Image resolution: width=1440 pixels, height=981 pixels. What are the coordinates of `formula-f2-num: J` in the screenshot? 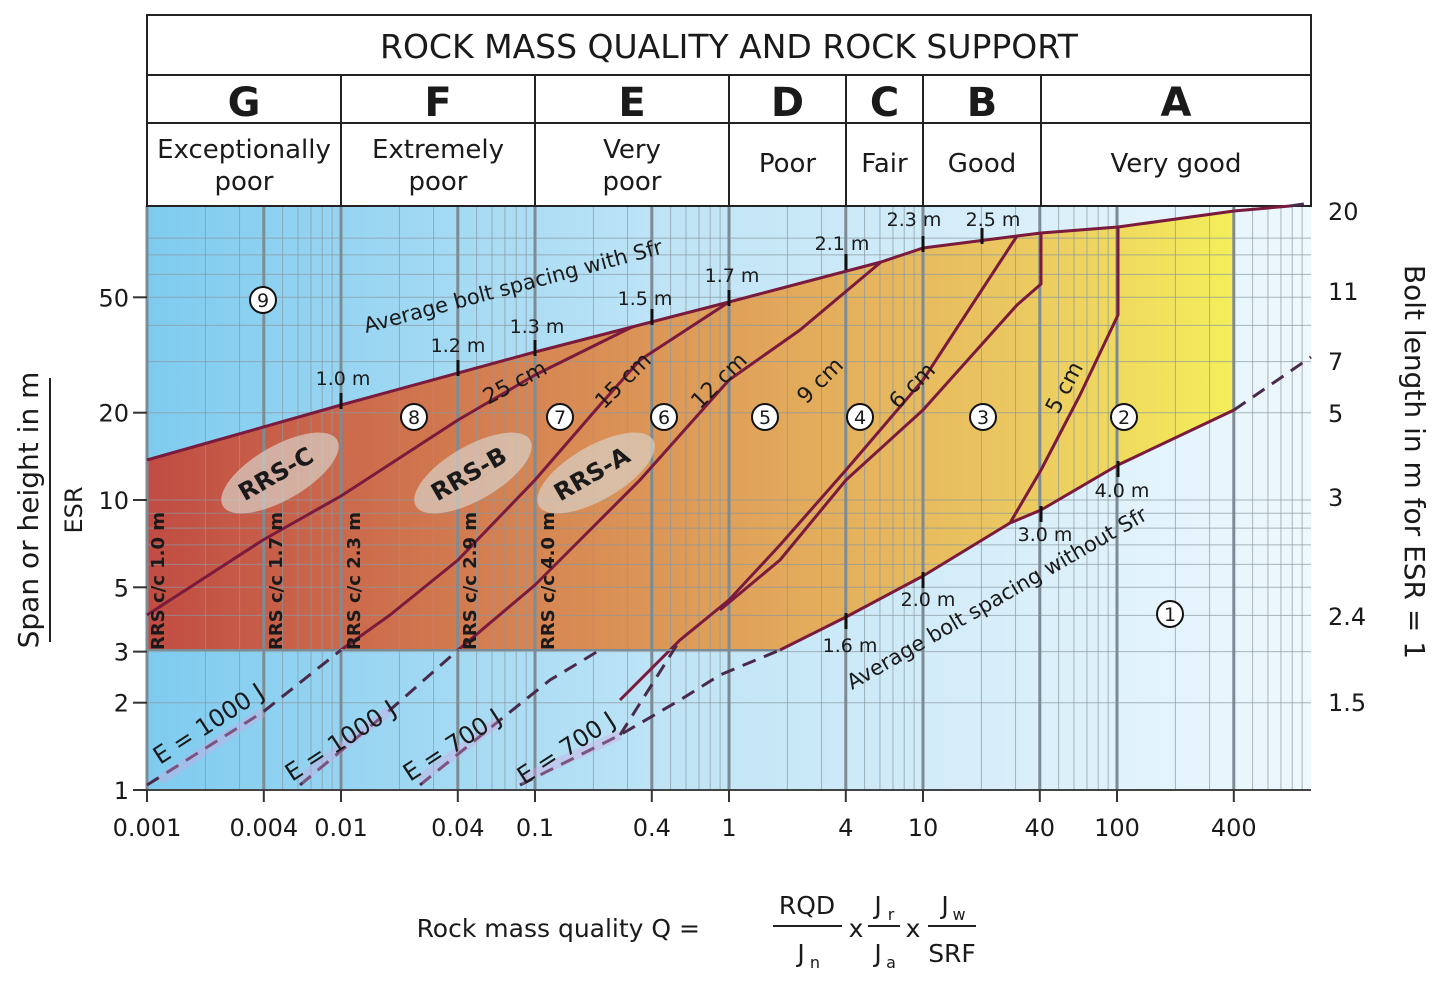 It's located at (876, 905).